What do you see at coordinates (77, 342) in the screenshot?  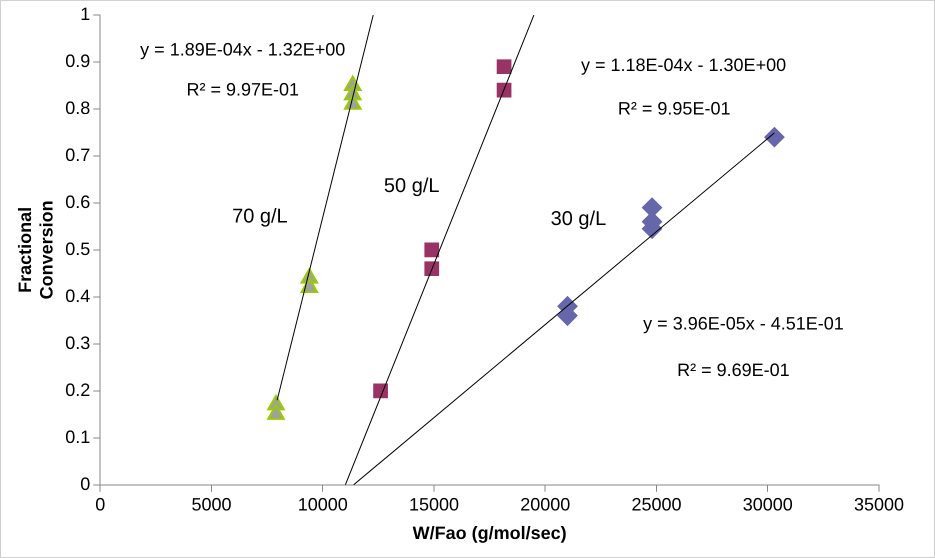 I see `y-tick-label: 0.3` at bounding box center [77, 342].